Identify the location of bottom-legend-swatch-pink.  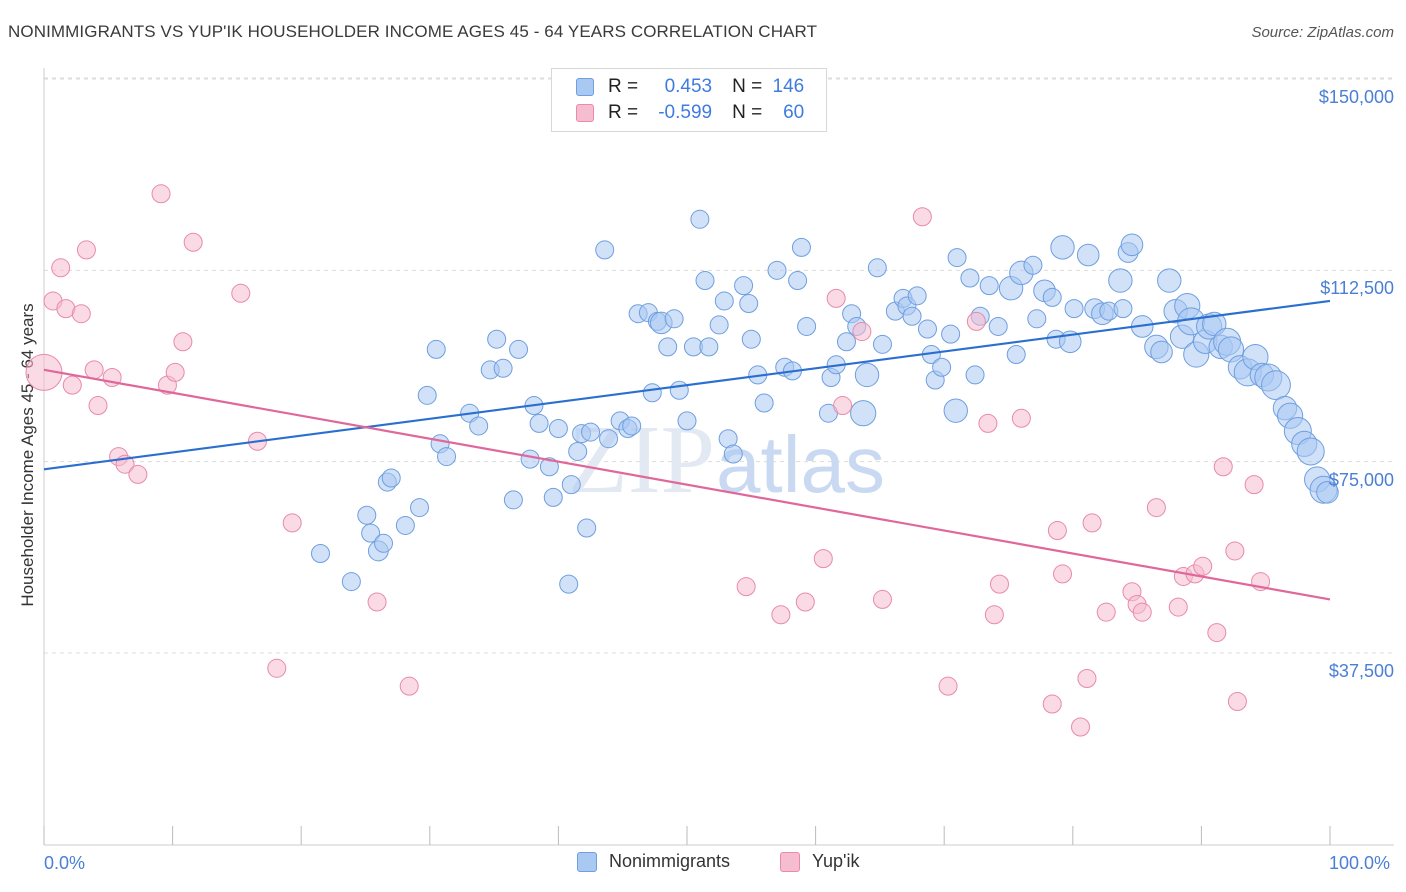
(790, 861).